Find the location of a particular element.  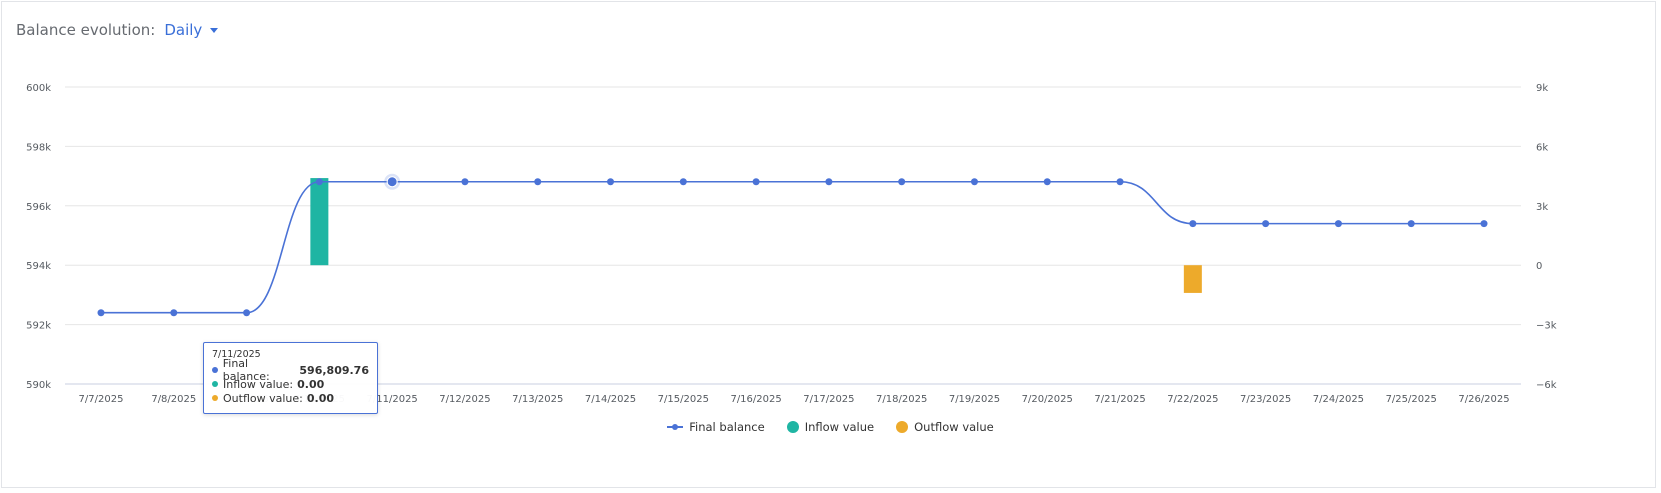

x-tick-label: 7/26/2025 is located at coordinates (1483, 399).